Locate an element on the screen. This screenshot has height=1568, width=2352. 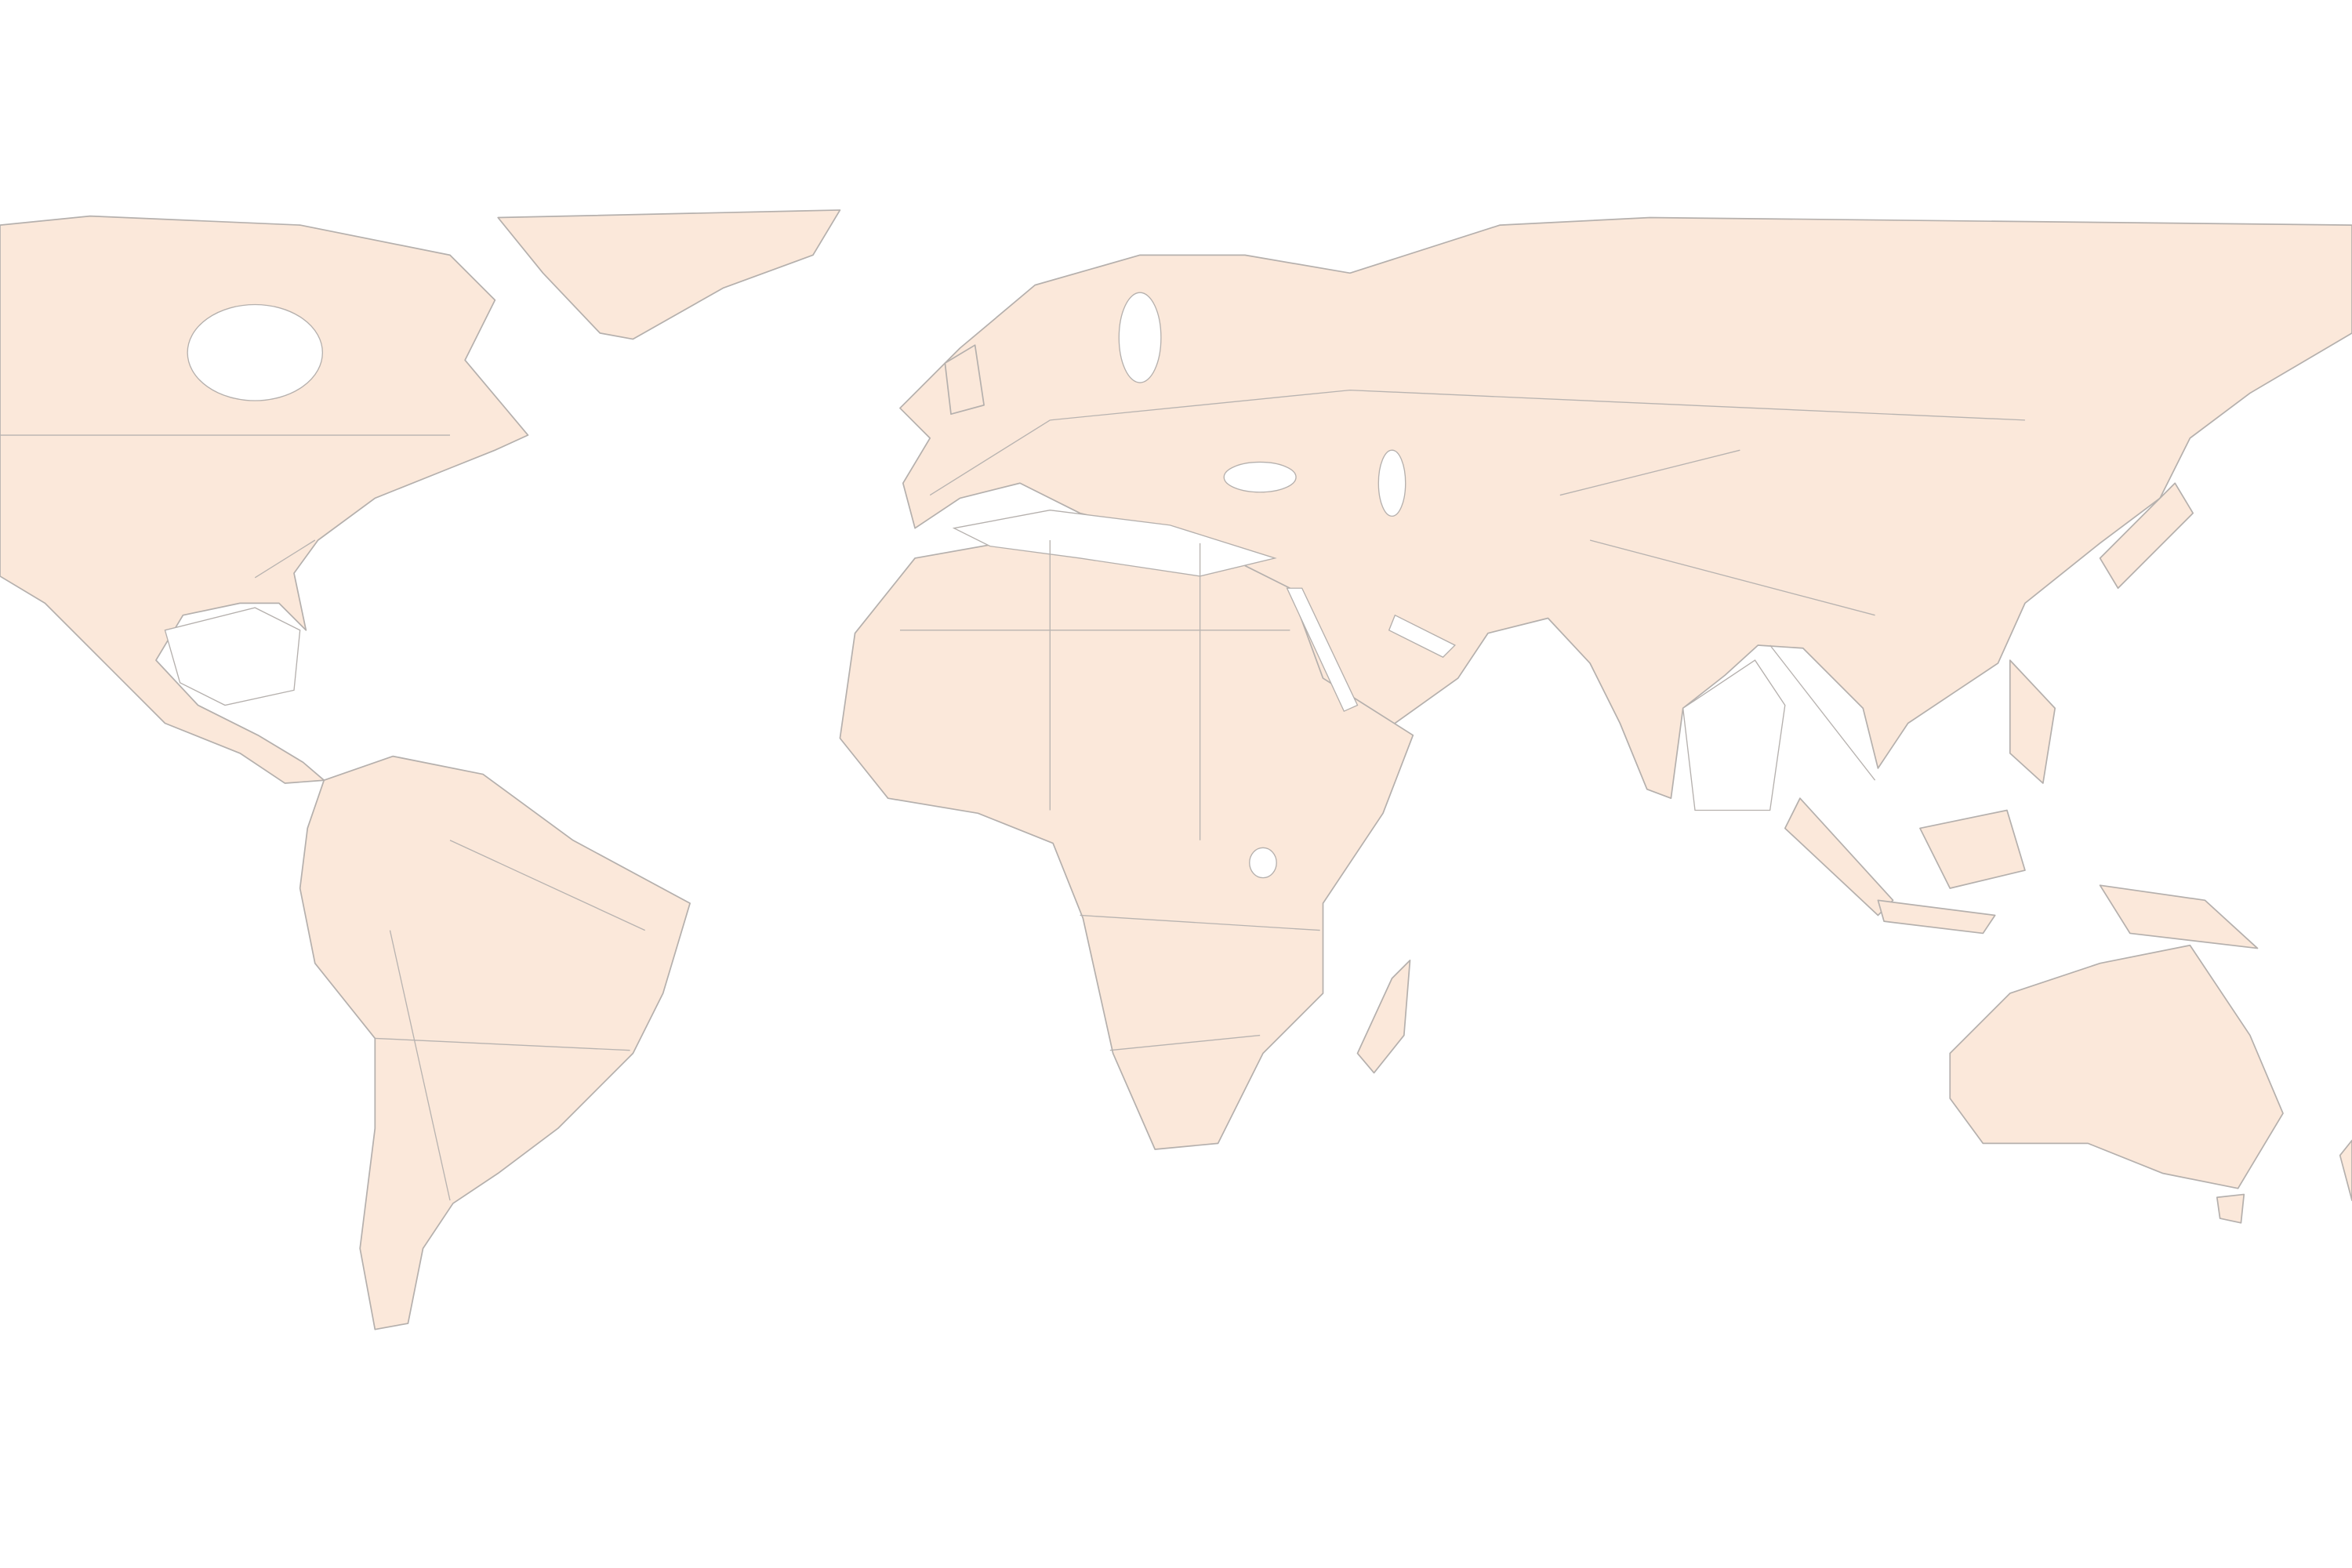
north-america is located at coordinates (264, 500).